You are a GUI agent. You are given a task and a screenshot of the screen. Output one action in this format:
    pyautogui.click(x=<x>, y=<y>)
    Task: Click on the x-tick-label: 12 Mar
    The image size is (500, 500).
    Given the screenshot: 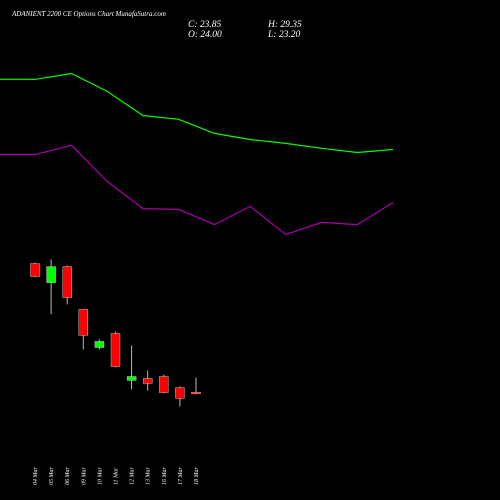 What is the action you would take?
    pyautogui.click(x=133, y=476)
    